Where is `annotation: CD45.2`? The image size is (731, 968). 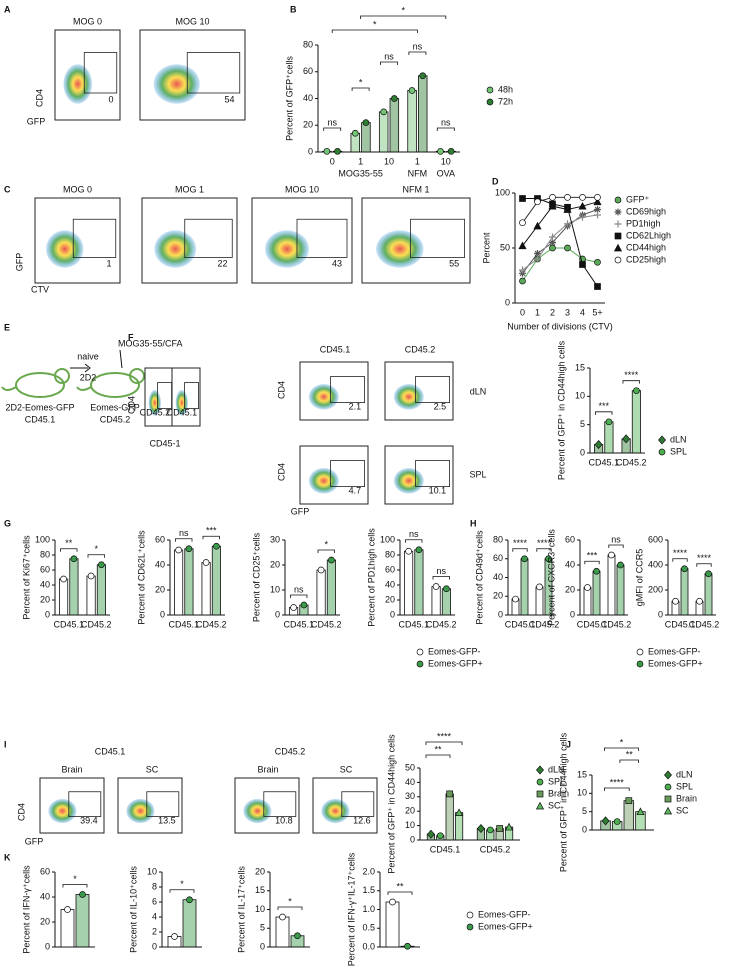 annotation: CD45.2 is located at coordinates (420, 349).